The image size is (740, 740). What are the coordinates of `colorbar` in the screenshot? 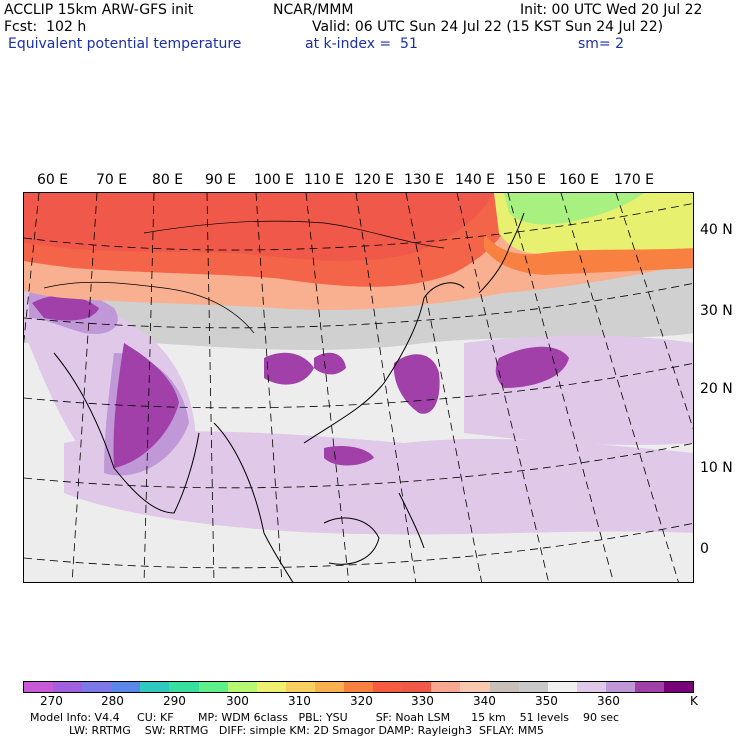 It's located at (358, 687).